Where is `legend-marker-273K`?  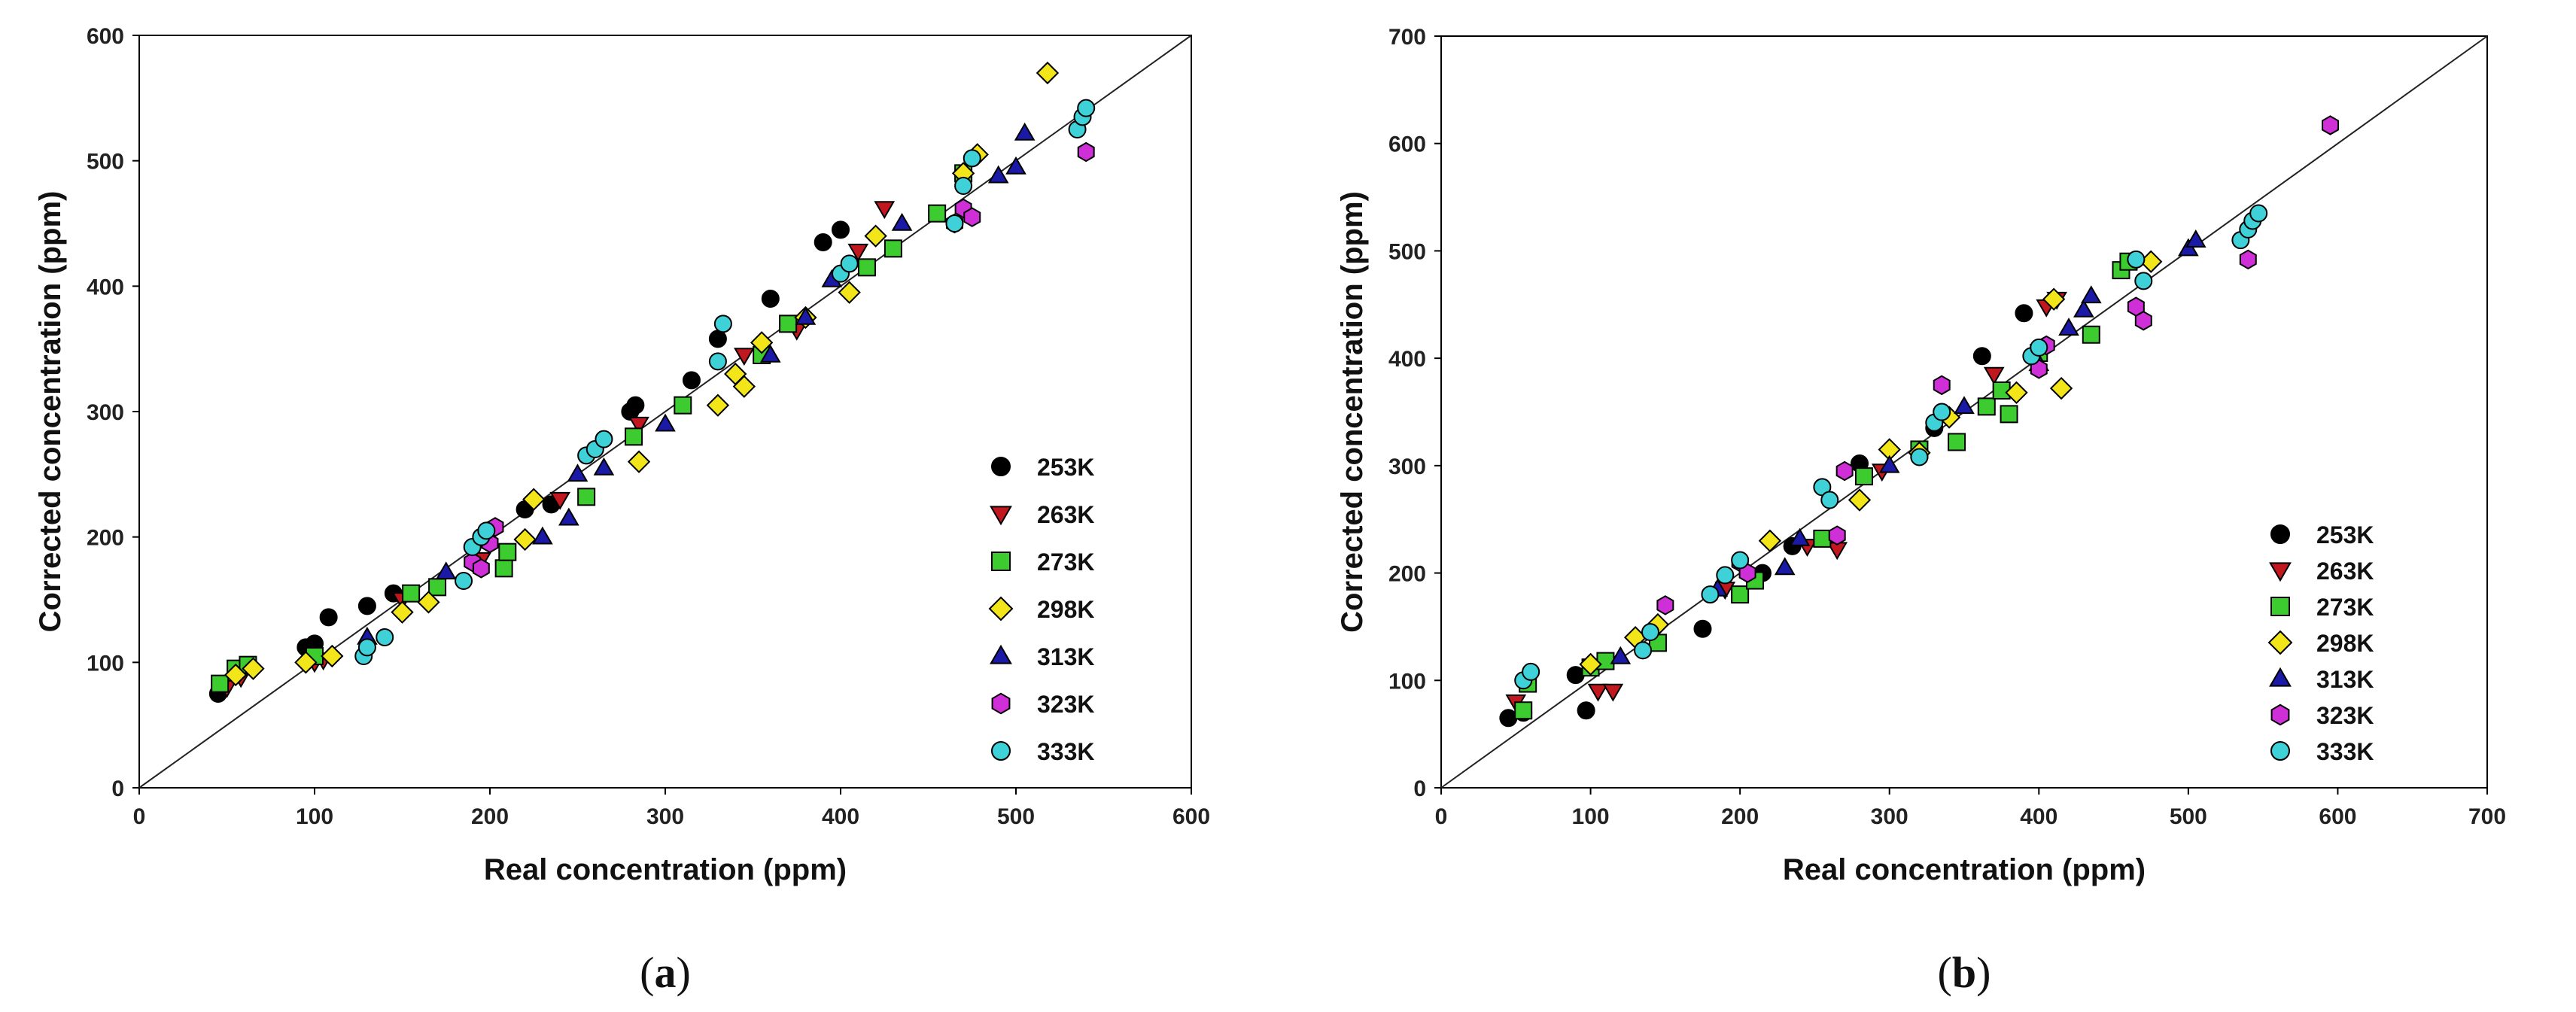
legend-marker-273K is located at coordinates (2280, 606).